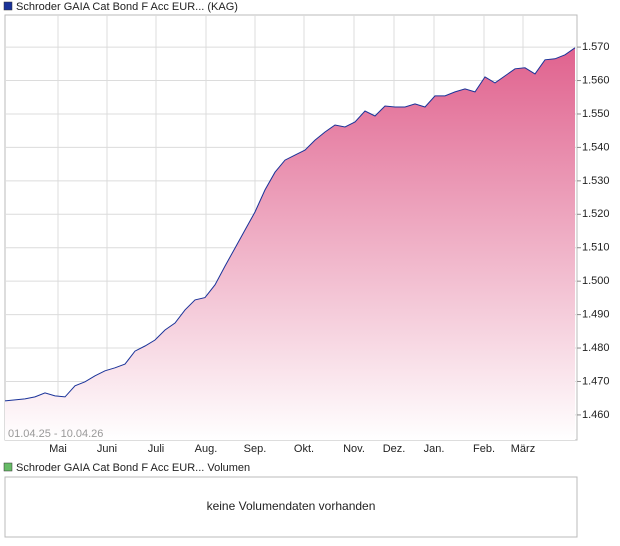 This screenshot has height=546, width=620. Describe the element at coordinates (354, 449) in the screenshot. I see `x-tick-label: Nov.` at that location.